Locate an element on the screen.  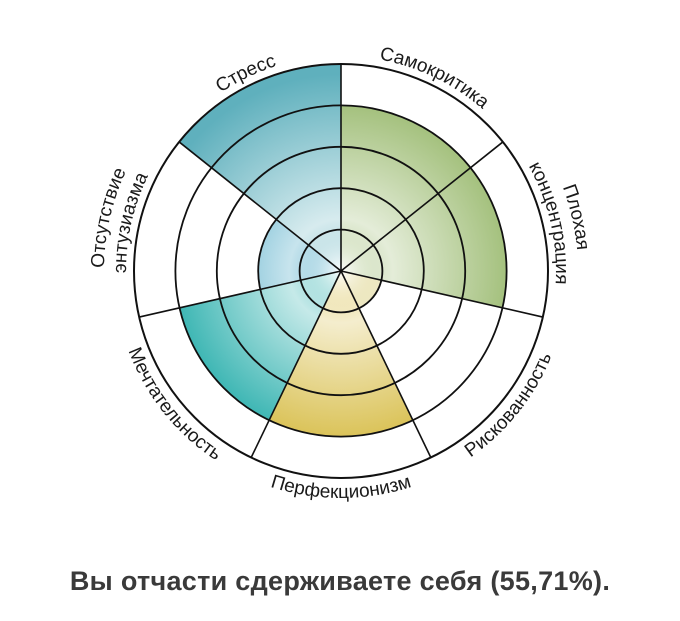
label-4: Перфекционизм is located at coordinates (341, 487).